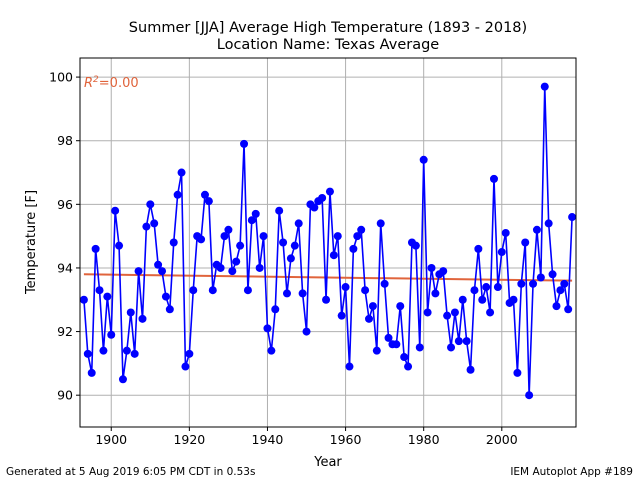 The image size is (640, 480). What do you see at coordinates (64, 236) in the screenshot?
I see `y-axis: 90 92 94 96 98 100` at bounding box center [64, 236].